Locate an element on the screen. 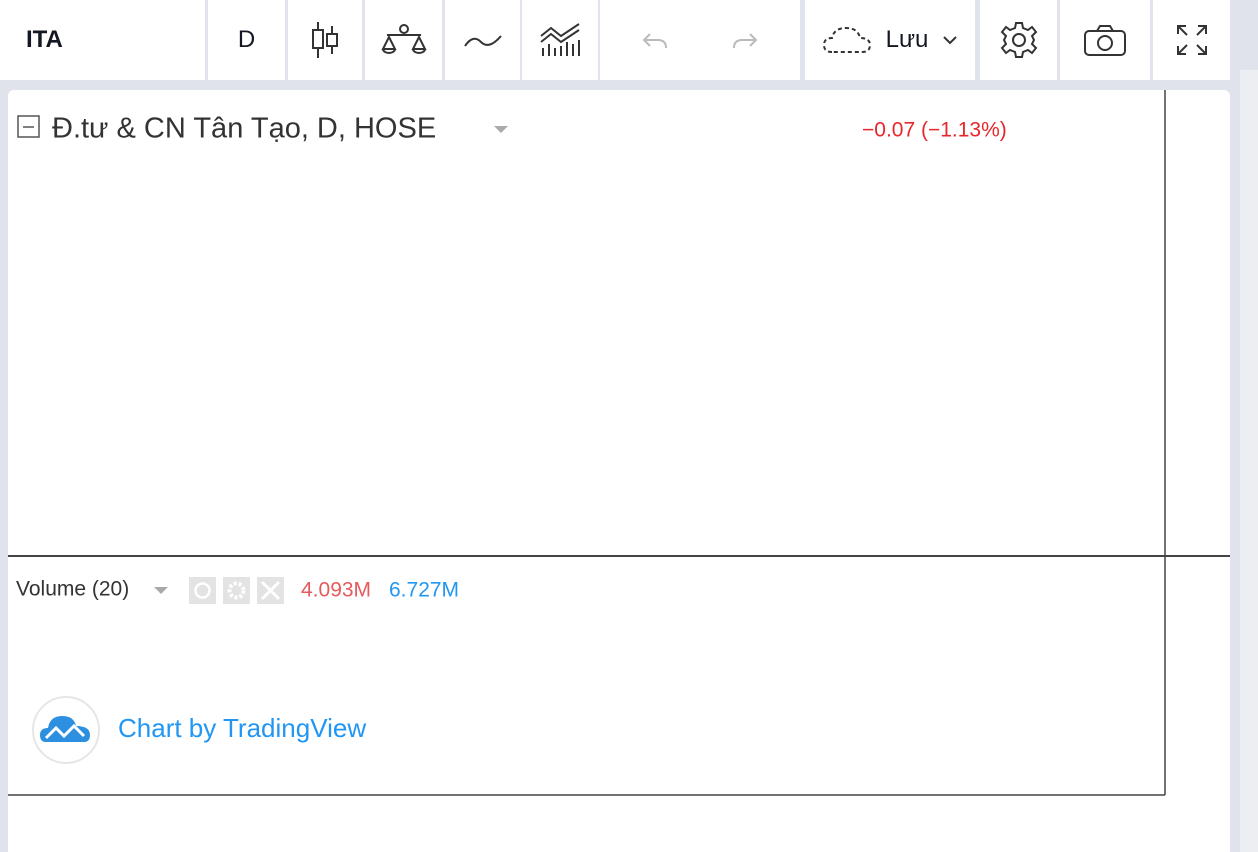 This screenshot has width=1258, height=852. gear-small-icon is located at coordinates (236, 590).